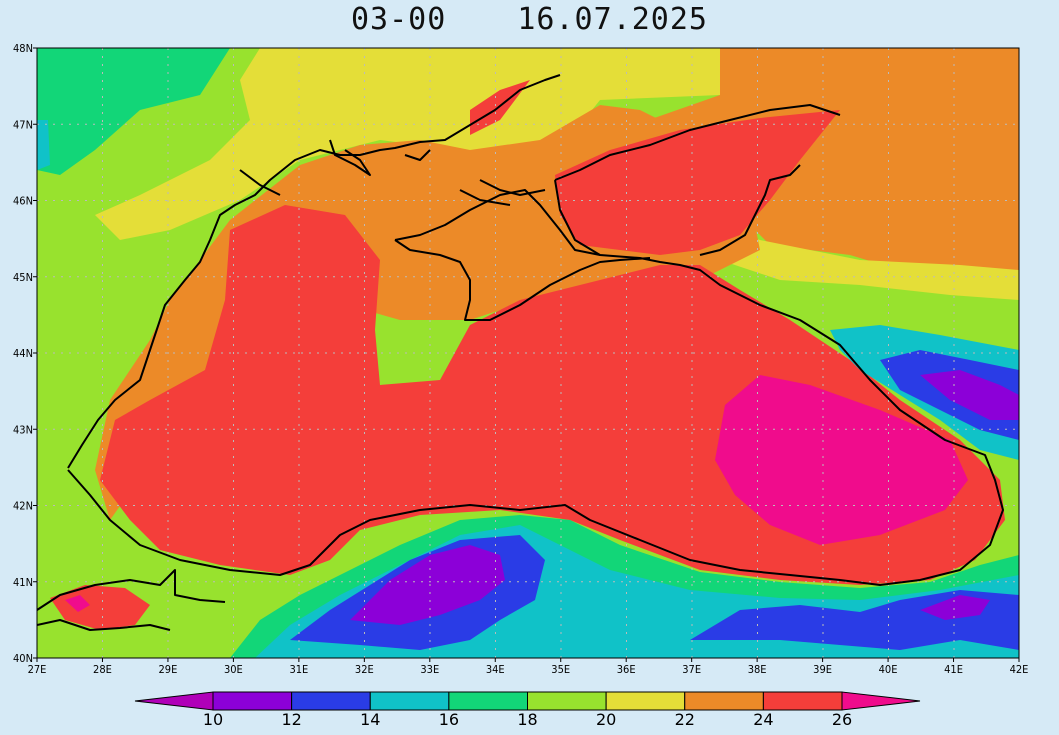  Describe the element at coordinates (23, 277) in the screenshot. I see `lat-tick-label: 45N` at that location.